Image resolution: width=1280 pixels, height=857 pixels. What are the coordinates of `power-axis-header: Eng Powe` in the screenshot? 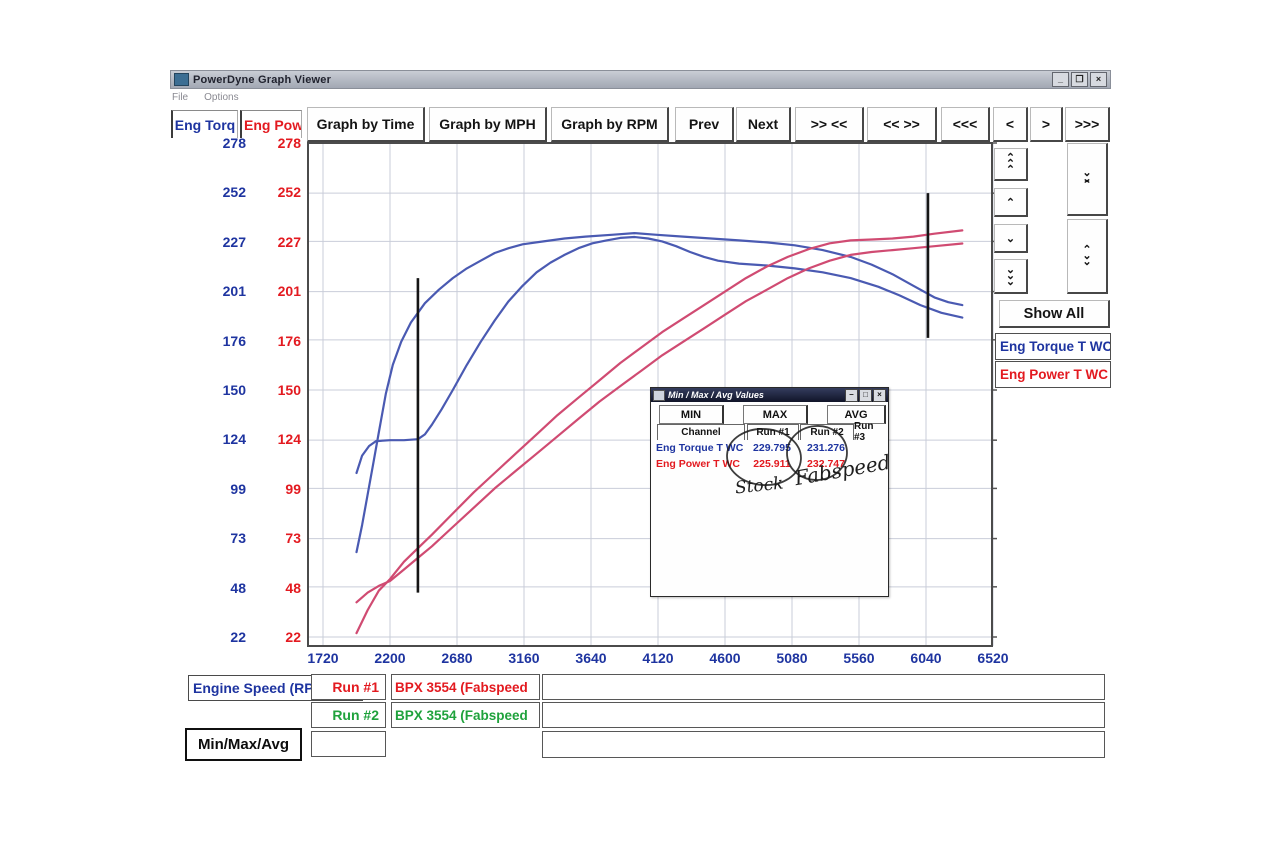 It's located at (271, 124).